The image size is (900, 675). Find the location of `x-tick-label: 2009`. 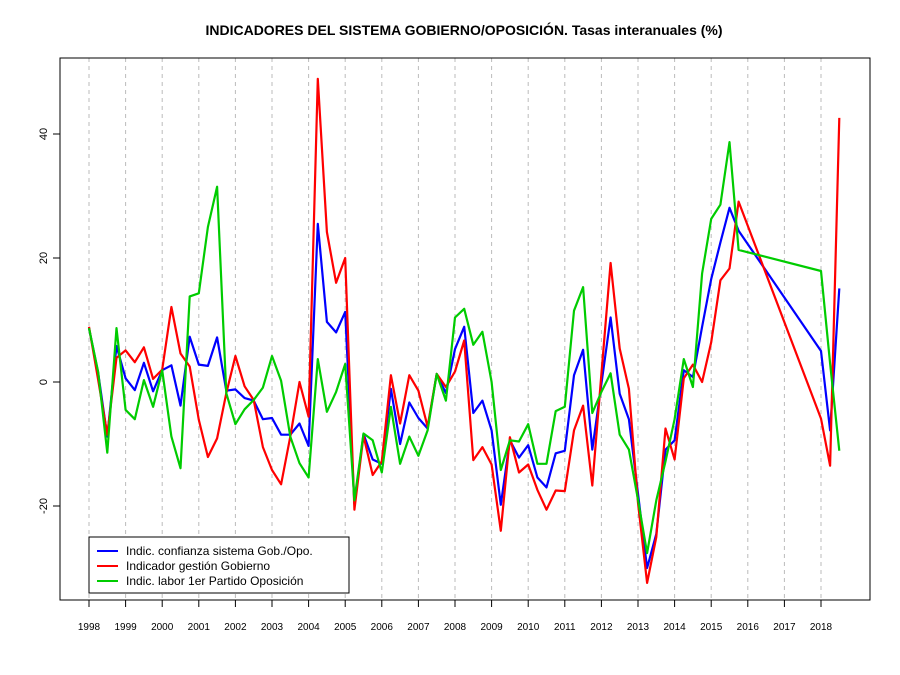

x-tick-label: 2009 is located at coordinates (491, 627).